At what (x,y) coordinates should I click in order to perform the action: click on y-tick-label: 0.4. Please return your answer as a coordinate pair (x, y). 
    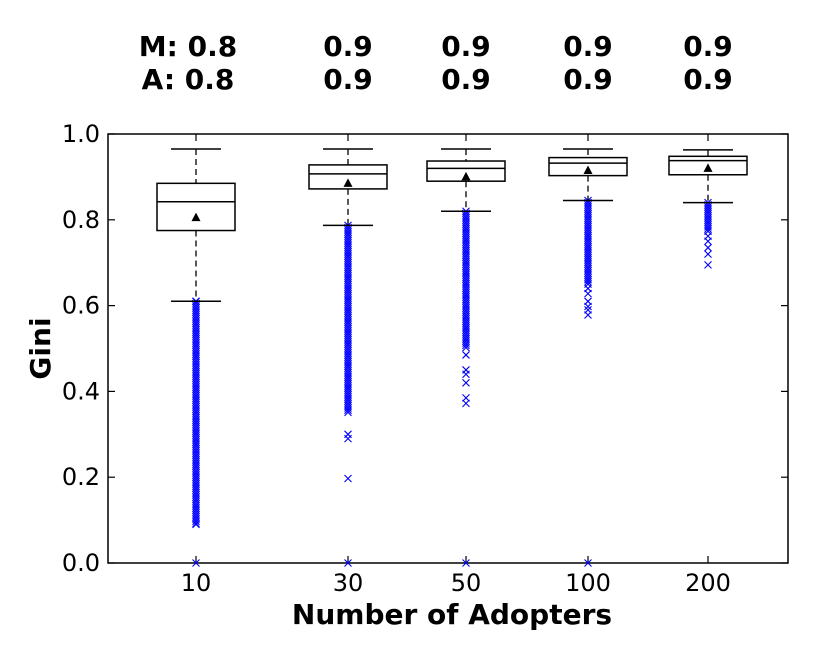
    Looking at the image, I should click on (81, 391).